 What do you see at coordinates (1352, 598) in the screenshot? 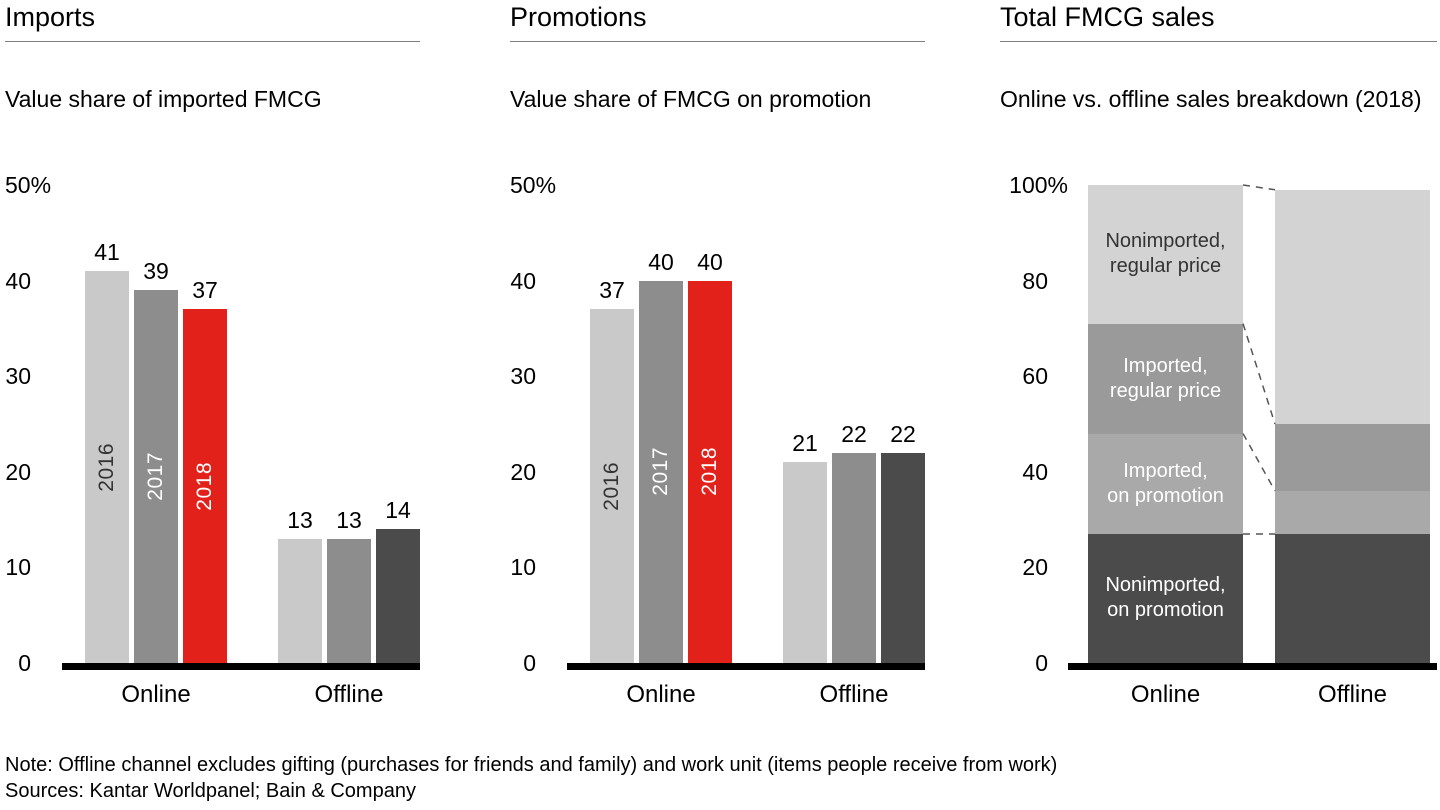
I see `stack-segment-nonimported-on-promotion` at bounding box center [1352, 598].